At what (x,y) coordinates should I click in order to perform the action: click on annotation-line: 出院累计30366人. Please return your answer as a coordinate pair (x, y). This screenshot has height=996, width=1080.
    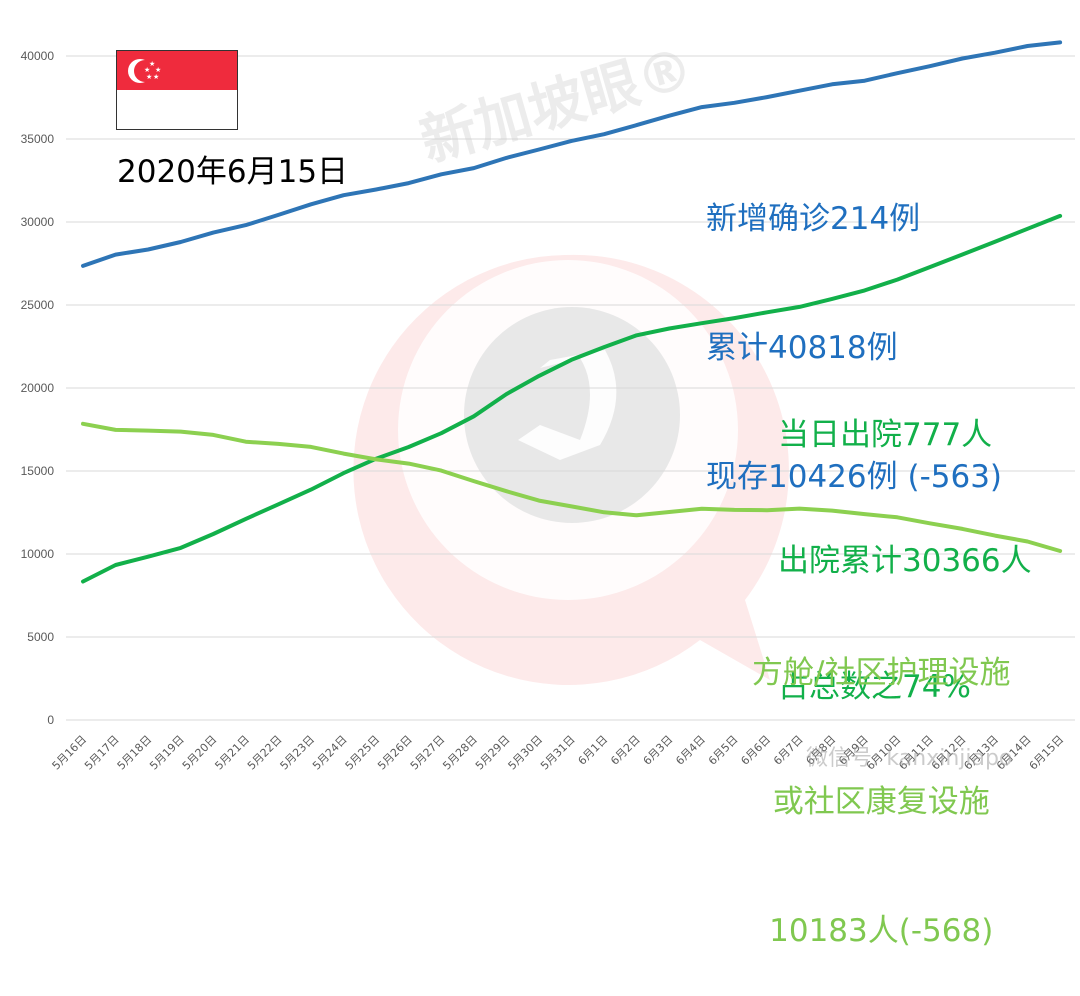
    Looking at the image, I should click on (905, 561).